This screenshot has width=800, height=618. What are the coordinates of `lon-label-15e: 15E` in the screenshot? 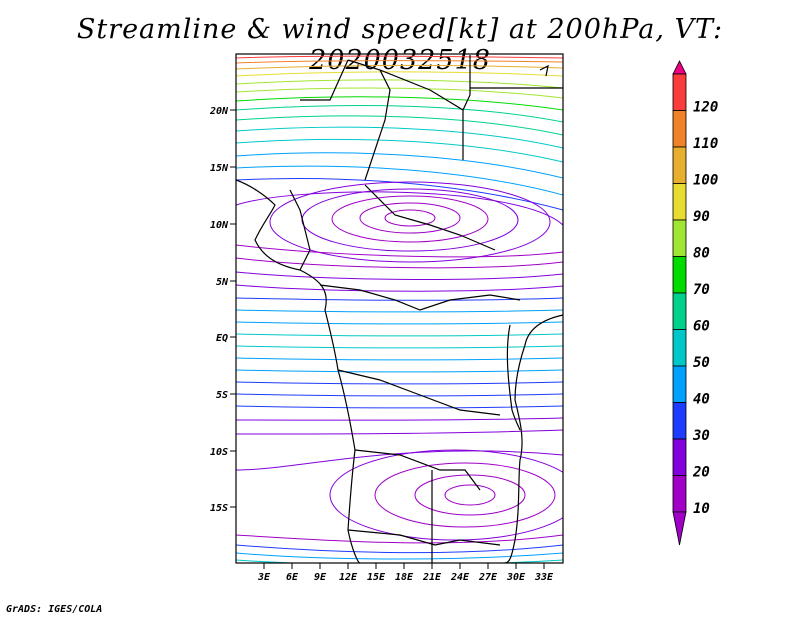 It's located at (376, 577).